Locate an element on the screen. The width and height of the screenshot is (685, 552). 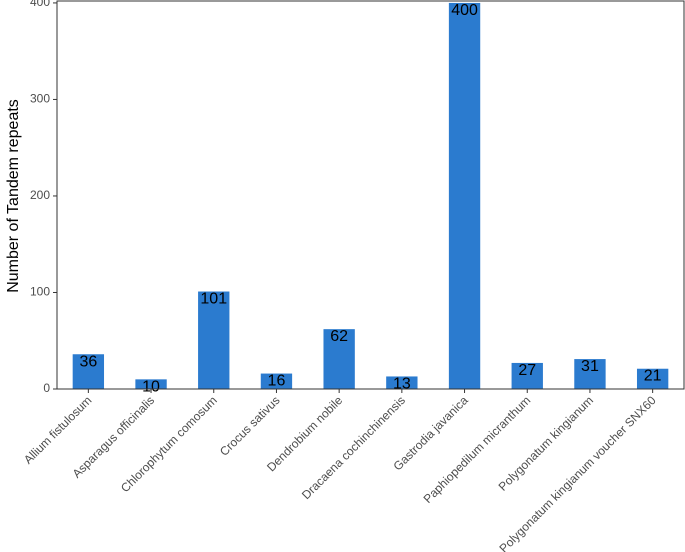
y-tick-label: 0 is located at coordinates (46, 388).